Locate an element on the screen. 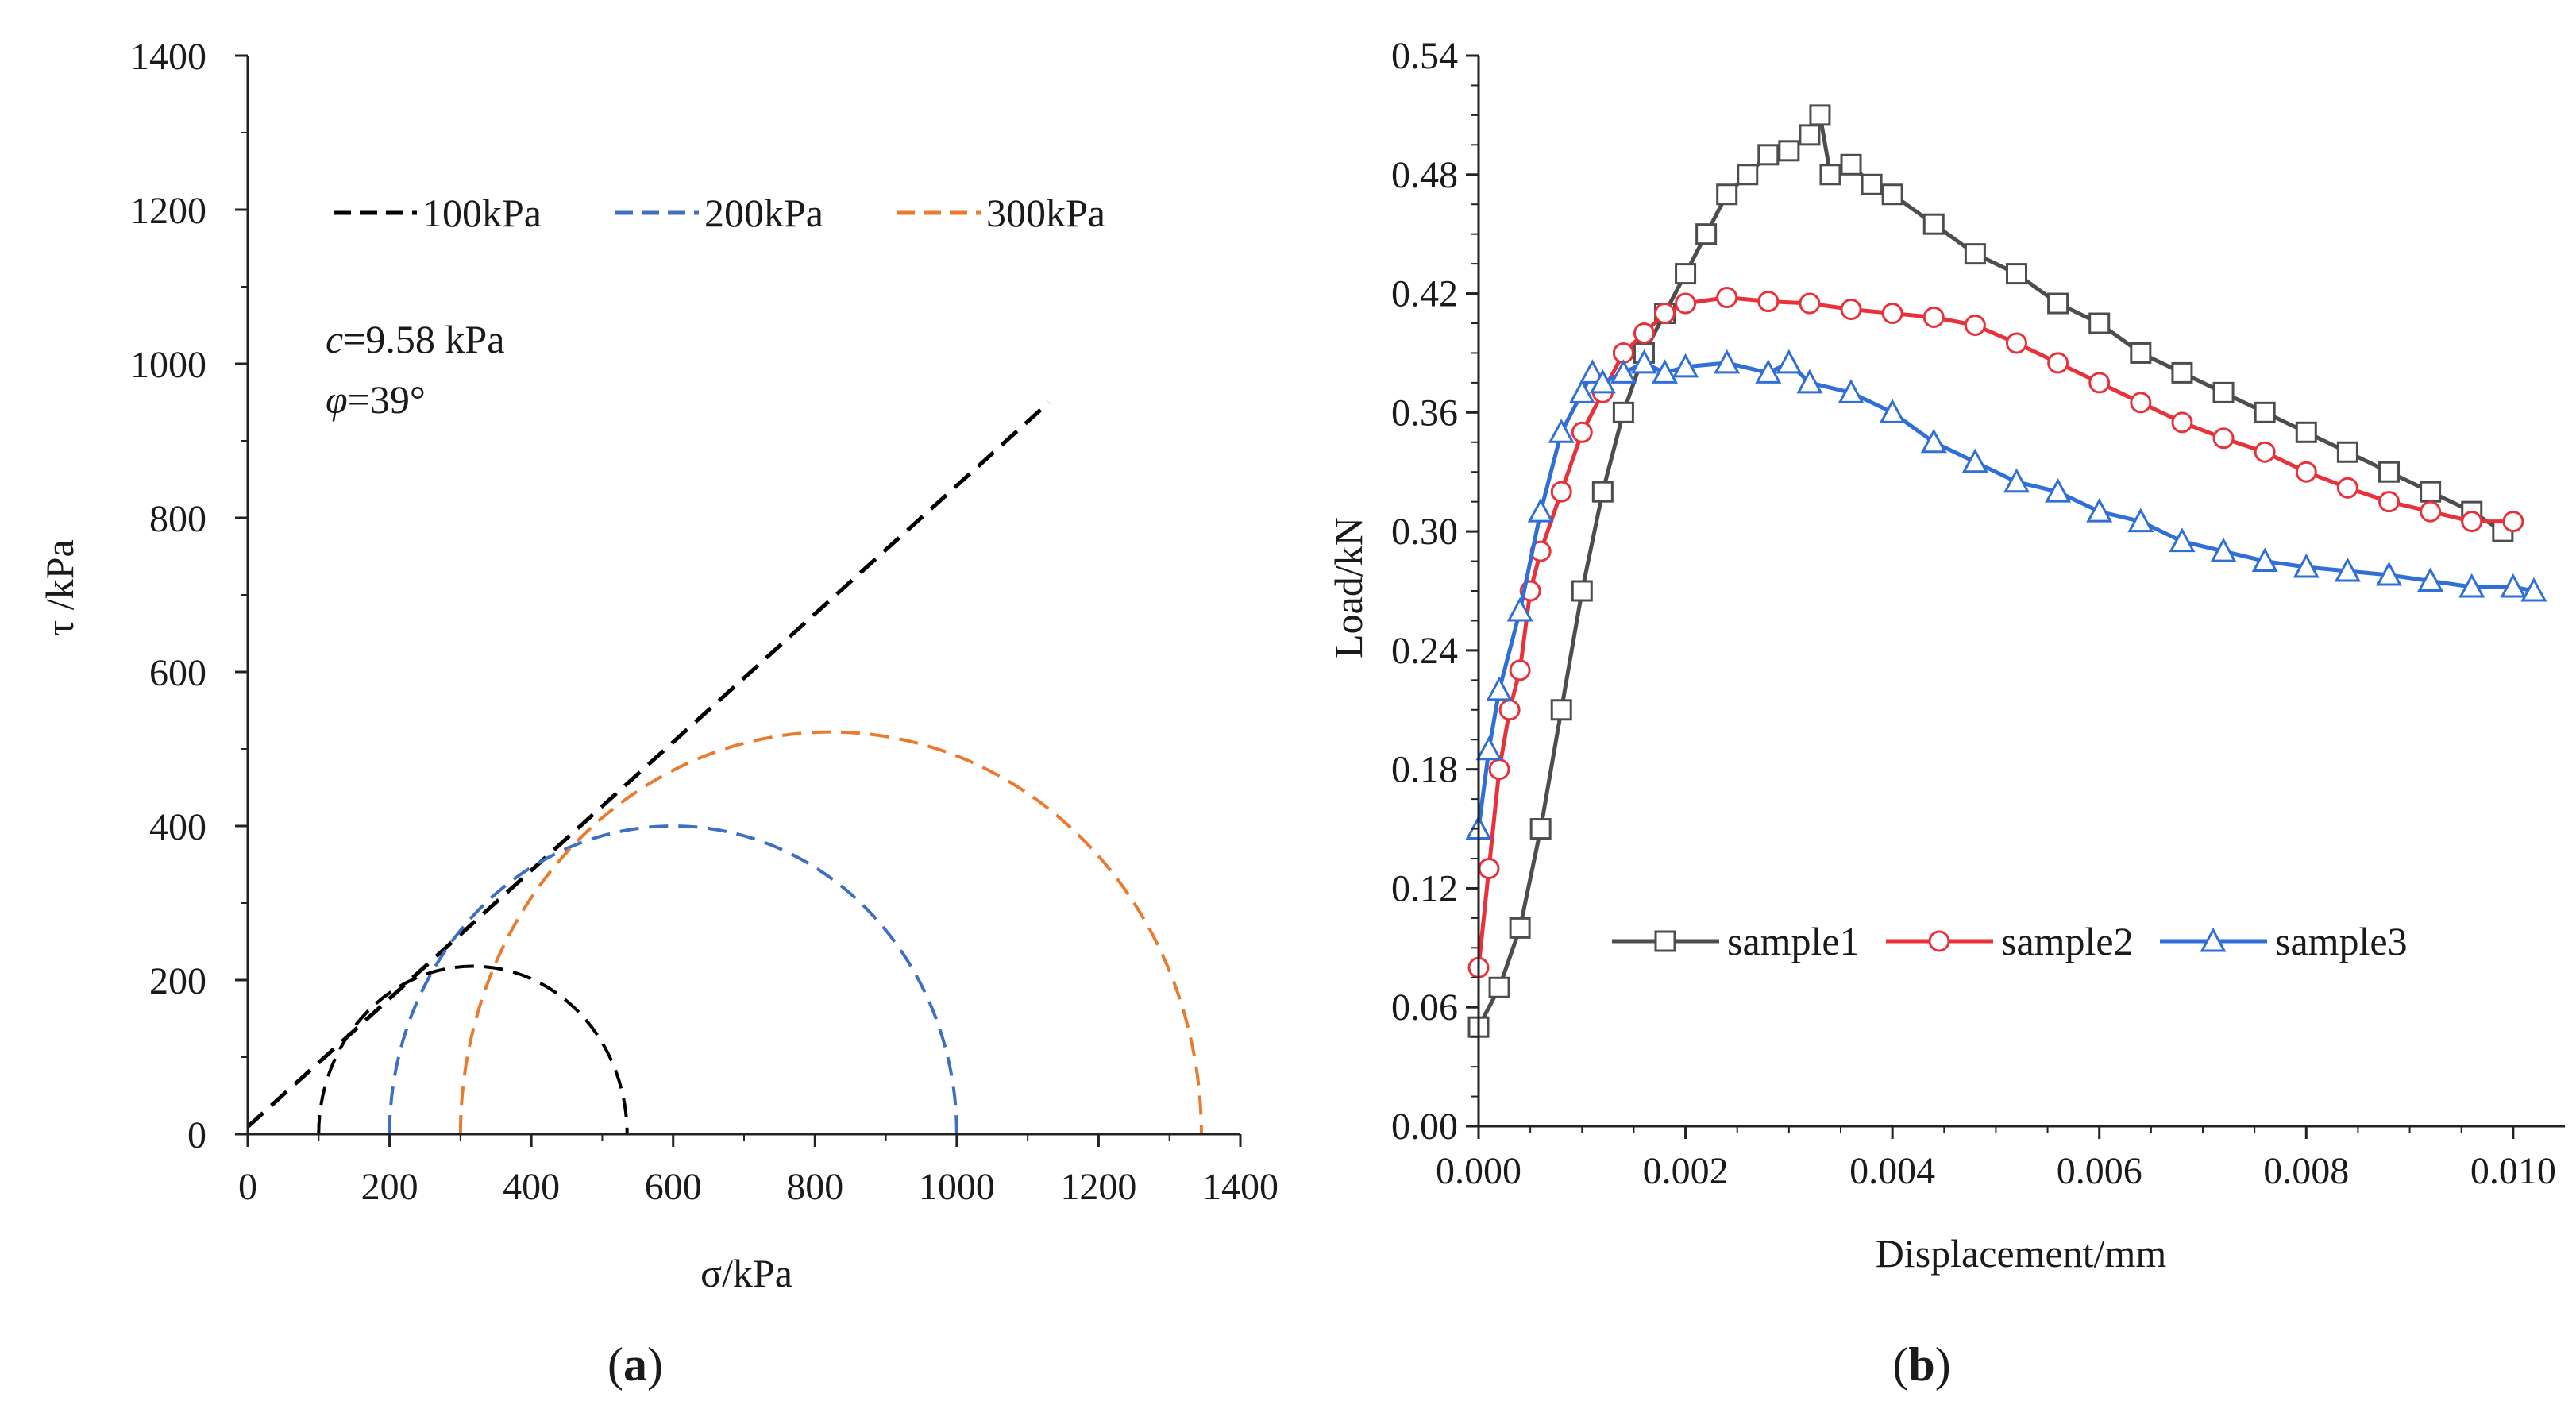 The image size is (2576, 1405). a-annotation-cohesion: c=9.58 kPa is located at coordinates (415, 339).